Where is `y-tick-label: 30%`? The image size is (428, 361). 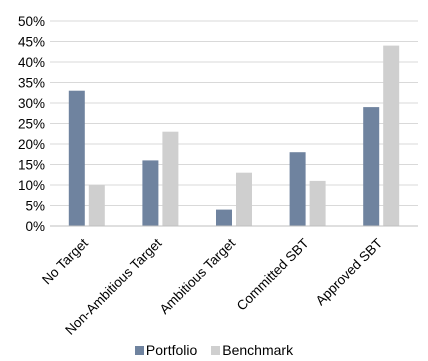 y-tick-label: 30% is located at coordinates (31, 103).